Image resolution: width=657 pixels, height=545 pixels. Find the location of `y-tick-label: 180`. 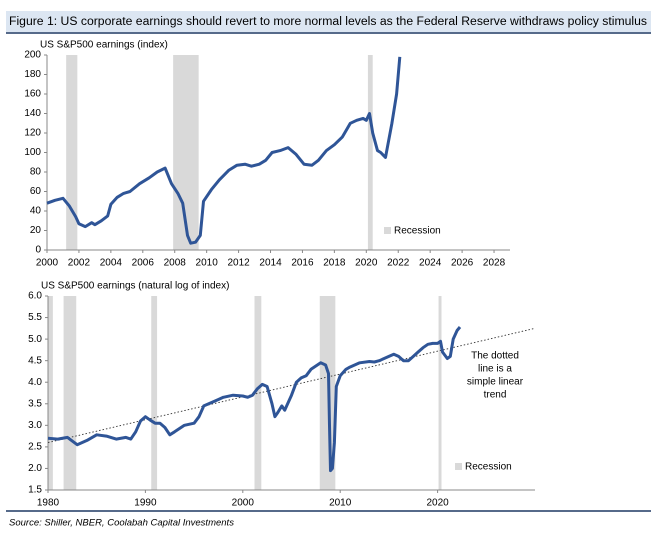

y-tick-label: 180 is located at coordinates (32, 74).